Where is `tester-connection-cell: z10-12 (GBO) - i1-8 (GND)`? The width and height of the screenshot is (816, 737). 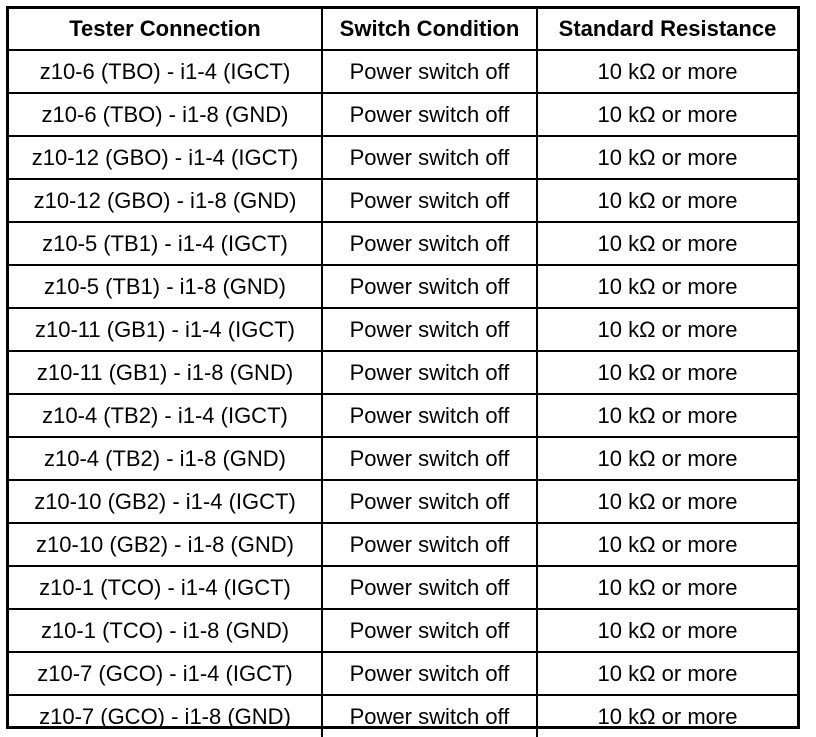 tester-connection-cell: z10-12 (GBO) - i1-8 (GND) is located at coordinates (166, 200).